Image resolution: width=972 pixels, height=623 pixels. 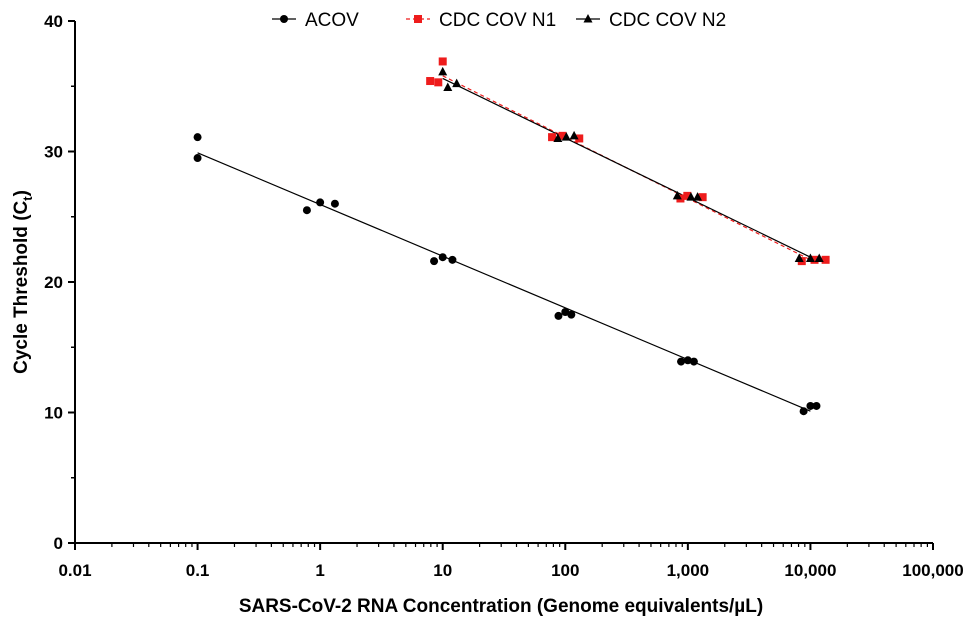 I want to click on y-axis-title: Cycle Threshold (Ct), so click(x=23, y=282).